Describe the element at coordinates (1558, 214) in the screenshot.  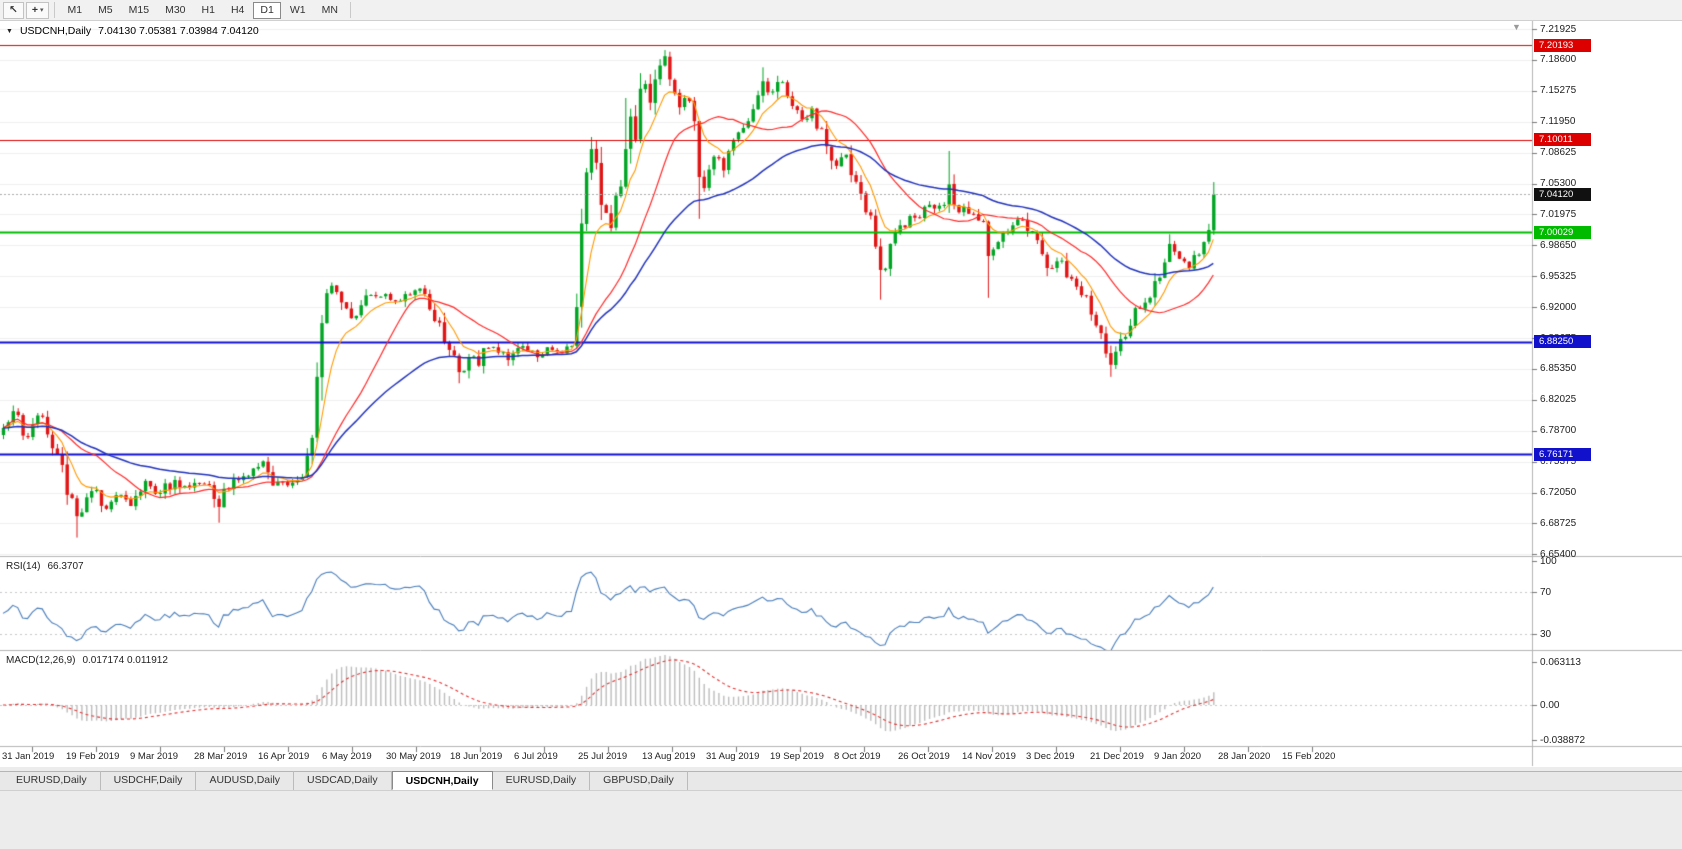
I see `price-axis-label: 7.01975` at that location.